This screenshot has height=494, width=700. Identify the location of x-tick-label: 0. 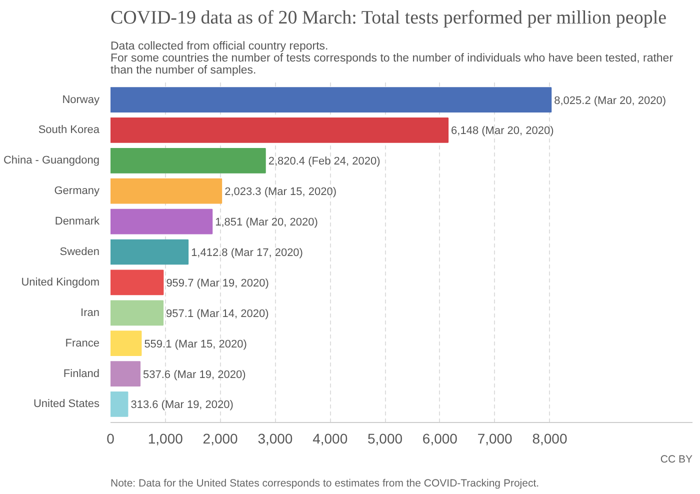
(110, 438).